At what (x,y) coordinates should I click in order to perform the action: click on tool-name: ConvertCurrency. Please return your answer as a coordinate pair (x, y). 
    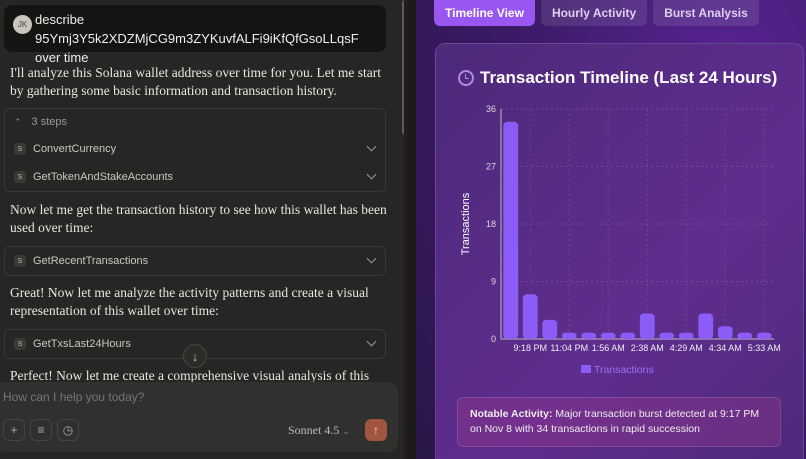
    Looking at the image, I should click on (75, 149).